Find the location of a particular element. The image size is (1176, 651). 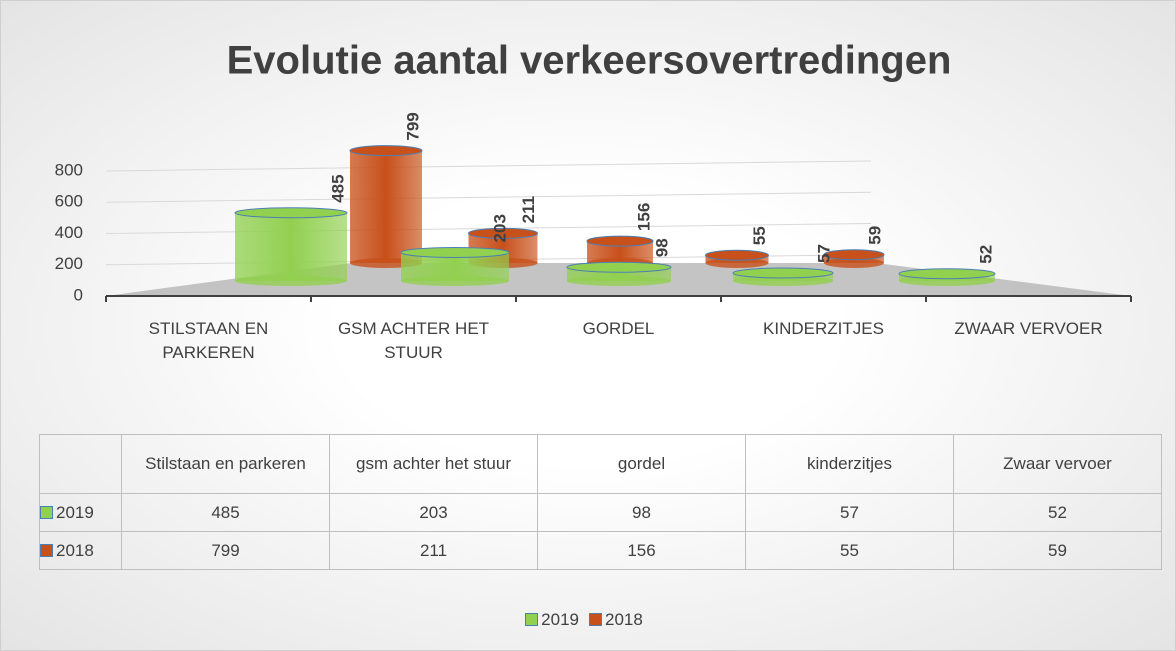

legend-label: 2018 is located at coordinates (624, 619).